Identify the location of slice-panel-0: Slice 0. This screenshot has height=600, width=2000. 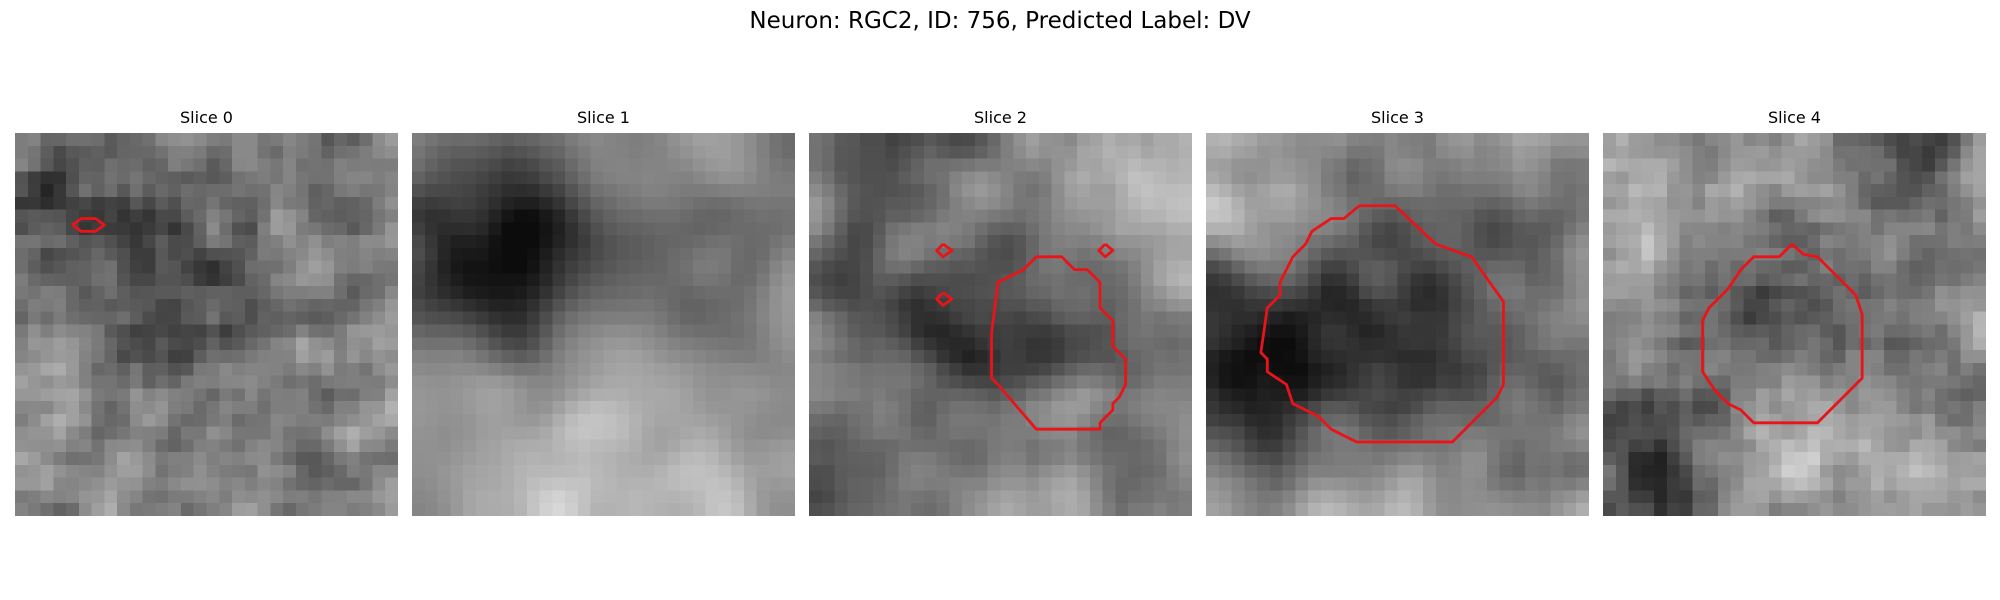
(206, 312).